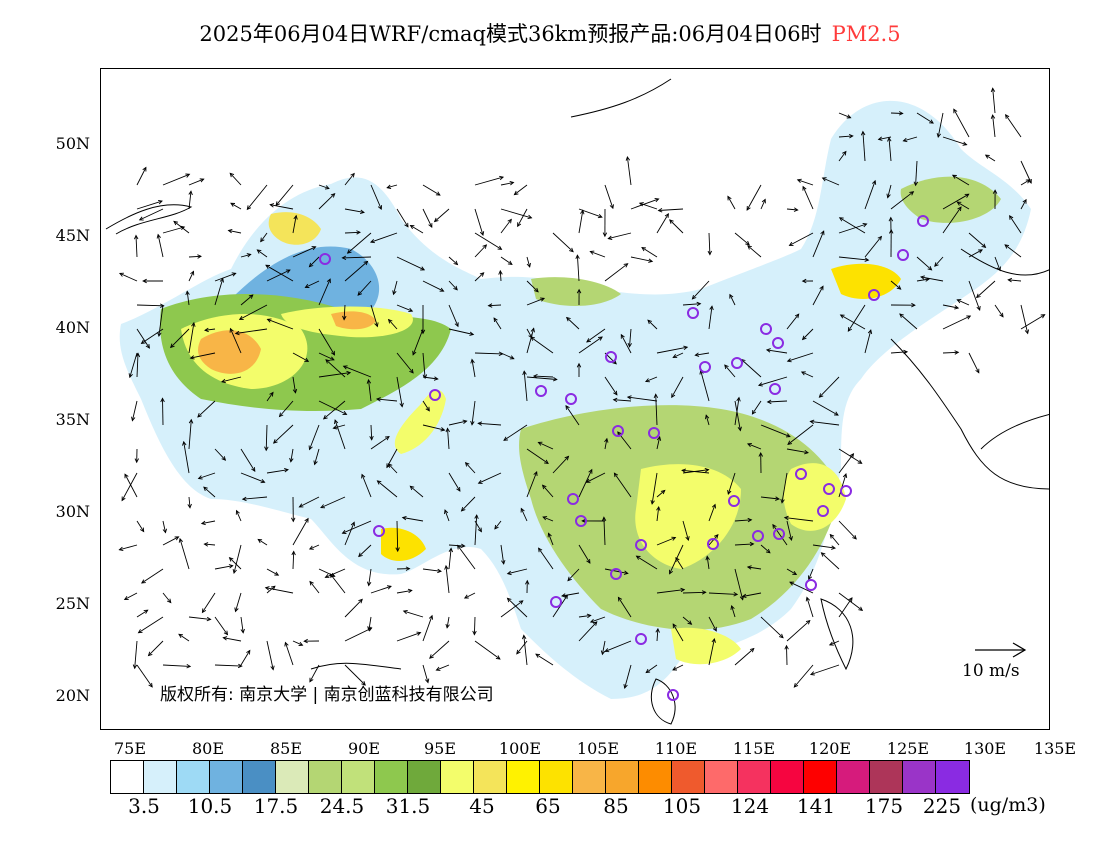 This screenshot has width=1100, height=850. Describe the element at coordinates (985, 748) in the screenshot. I see `lon-label: 130E` at that location.